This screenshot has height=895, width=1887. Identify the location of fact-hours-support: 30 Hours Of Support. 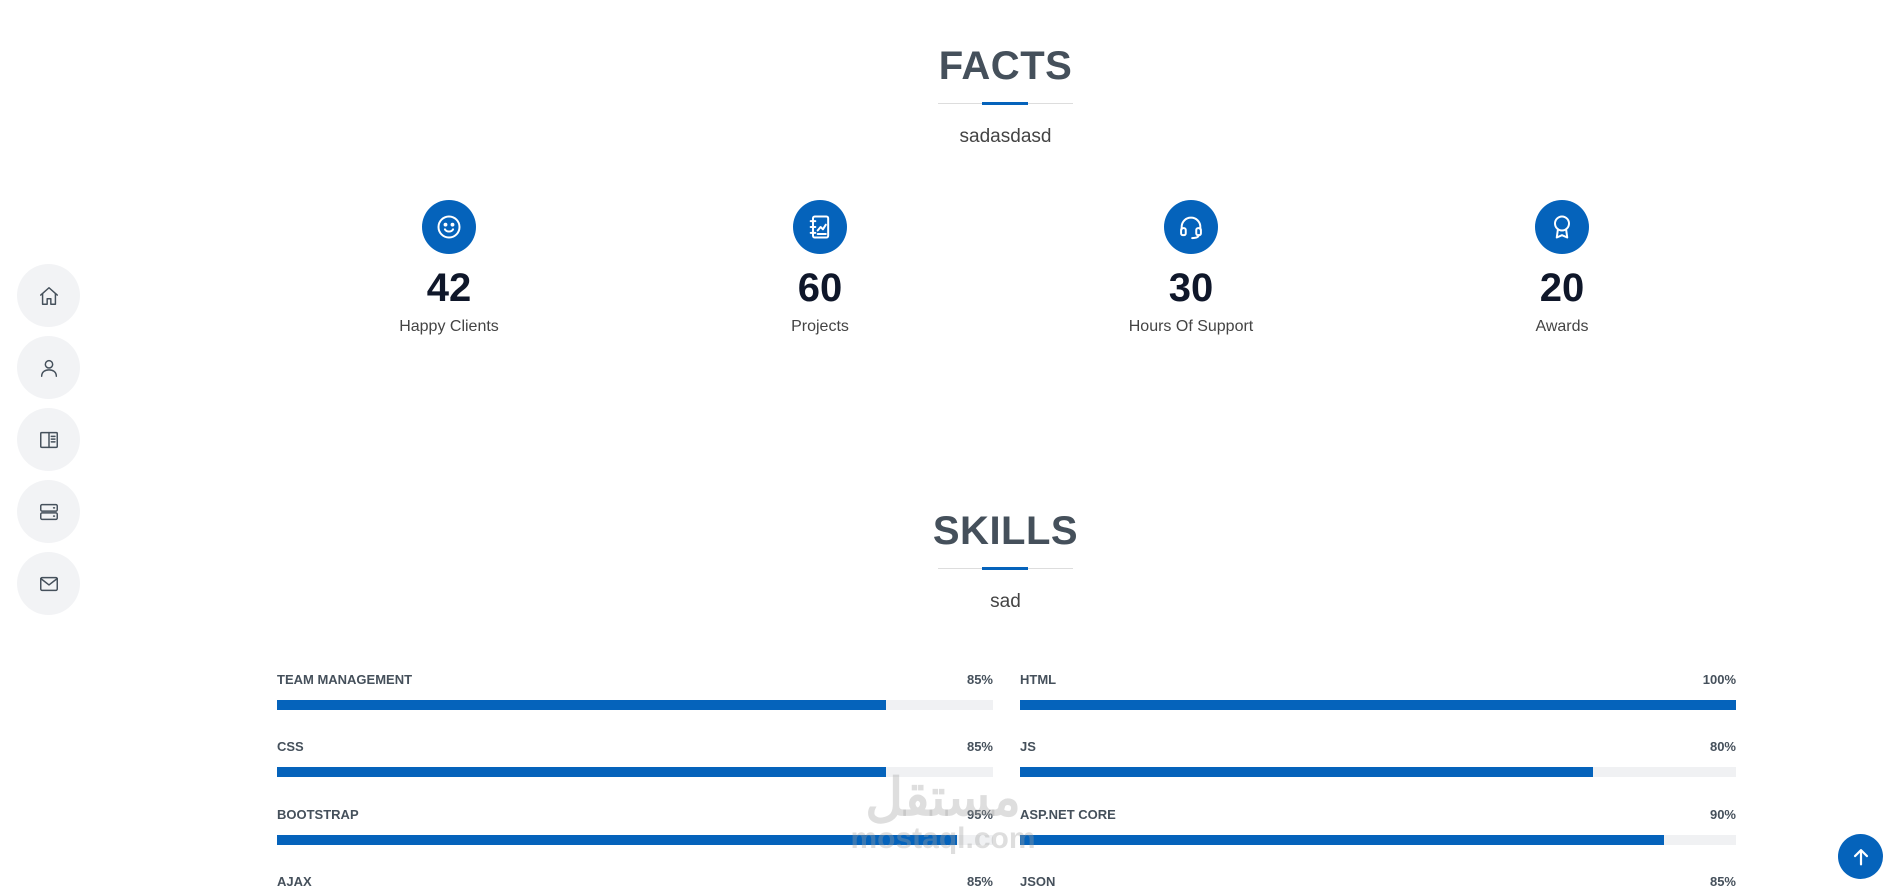
(1191, 268).